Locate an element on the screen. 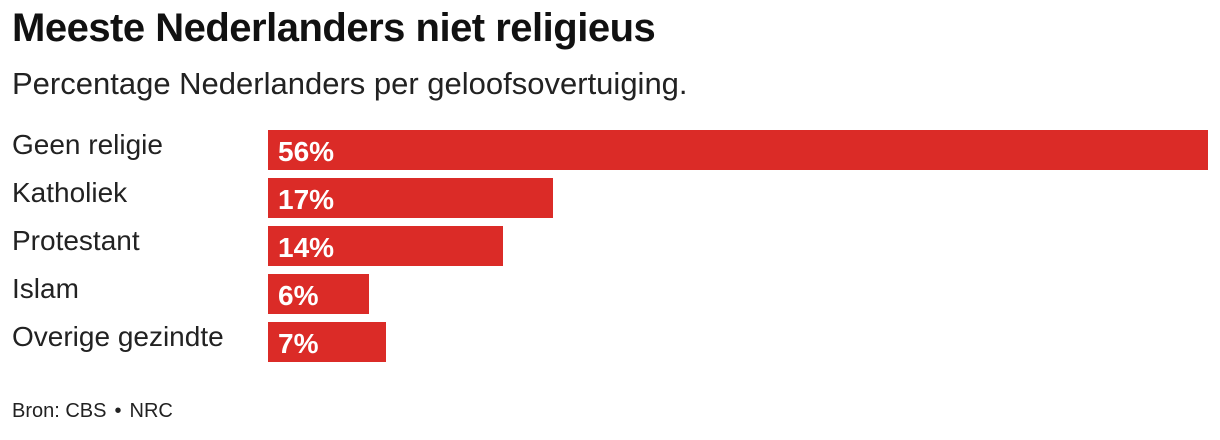  source-line: Bron: CBS • NRC is located at coordinates (92, 411).